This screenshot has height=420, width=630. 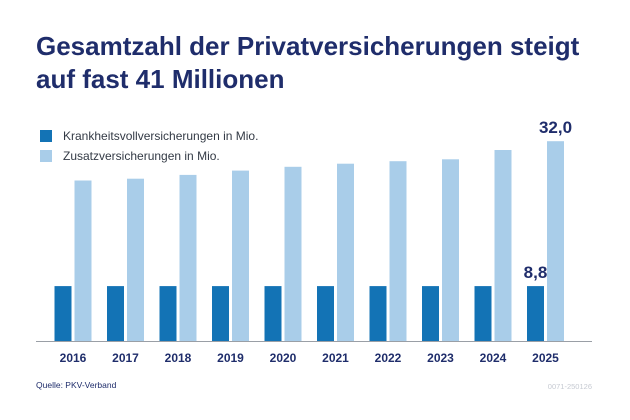 What do you see at coordinates (240, 255) in the screenshot?
I see `bar-zusatz-2019` at bounding box center [240, 255].